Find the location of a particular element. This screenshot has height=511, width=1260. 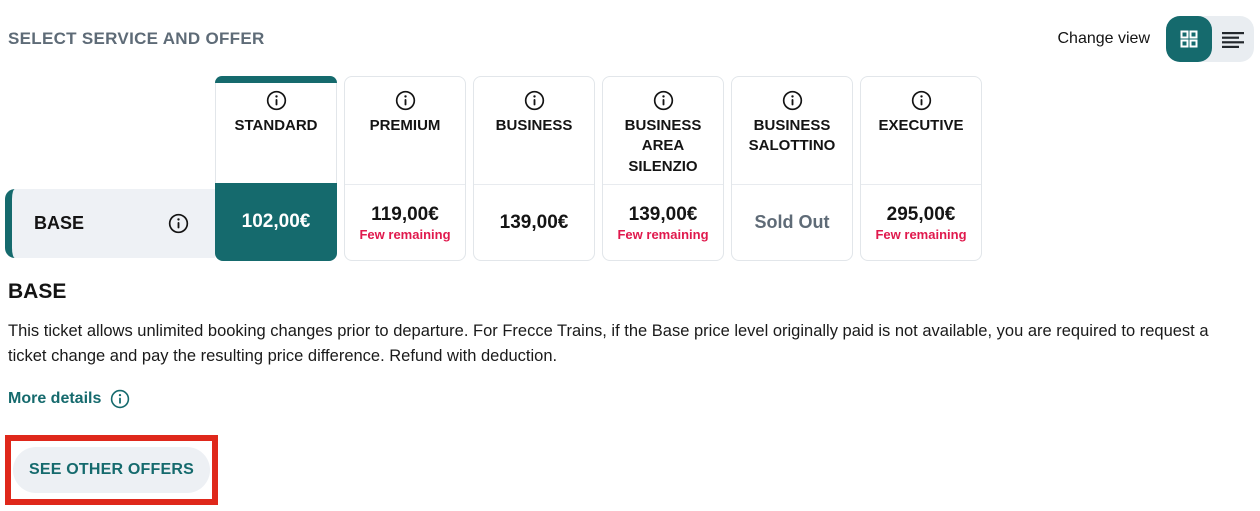

service-name: BUSINESS AREA SILENZIO is located at coordinates (663, 146).